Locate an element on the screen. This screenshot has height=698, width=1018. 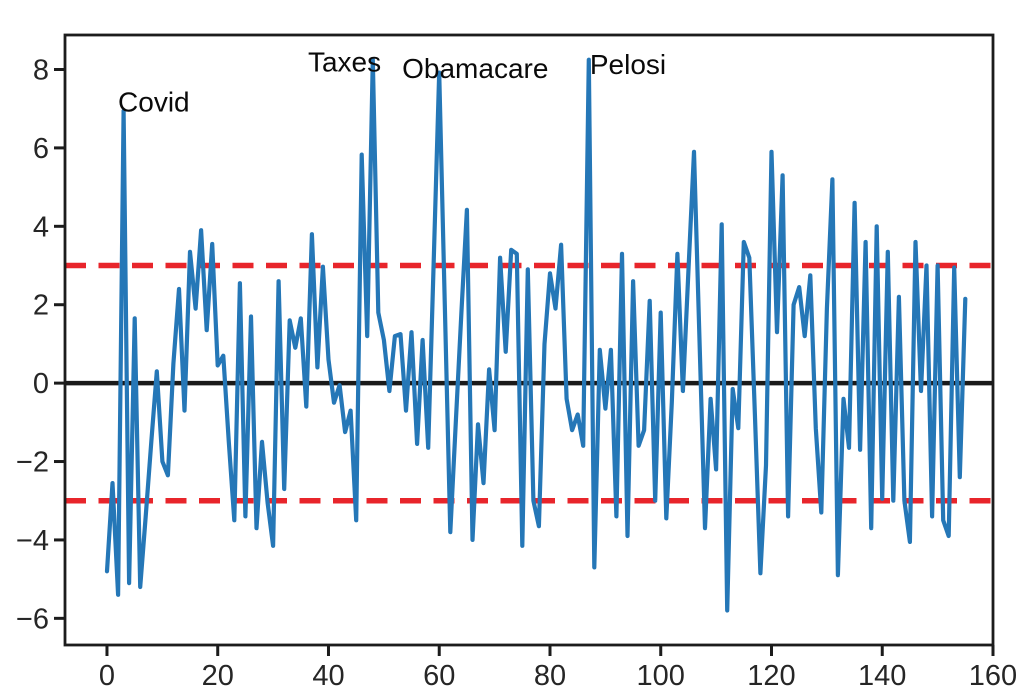
y-tick-label: 4 is located at coordinates (41, 227).